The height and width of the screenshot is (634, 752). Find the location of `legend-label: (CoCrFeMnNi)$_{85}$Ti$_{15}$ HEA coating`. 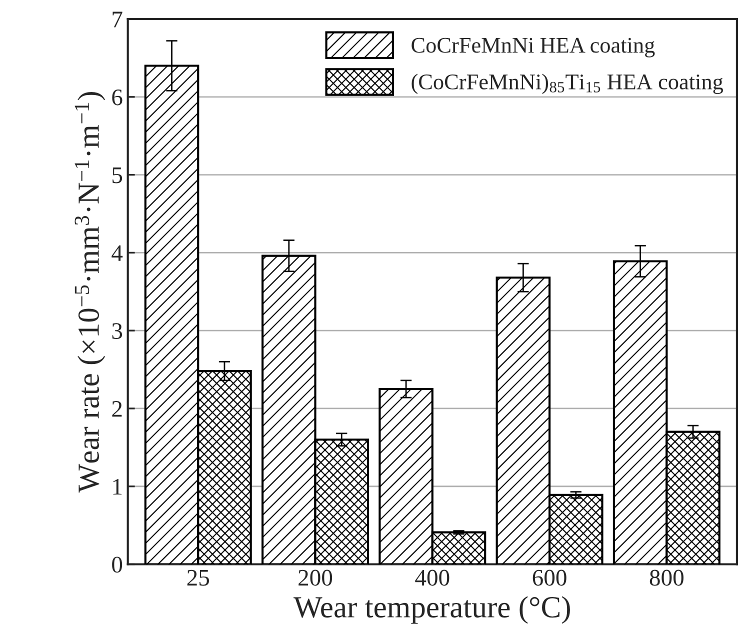

legend-label: (CoCrFeMnNi)$_{85}$Ti$_{15}$ HEA coating is located at coordinates (568, 84).